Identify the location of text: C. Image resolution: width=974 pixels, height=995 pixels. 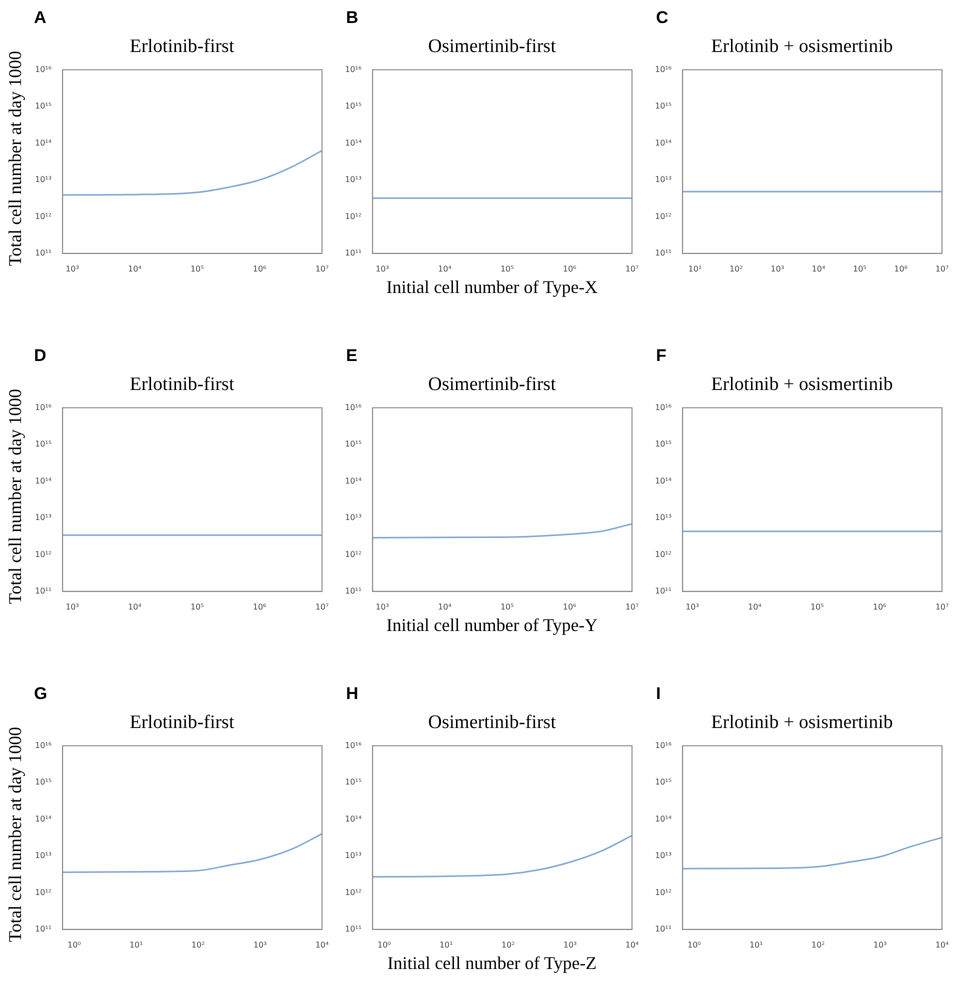
(662, 18).